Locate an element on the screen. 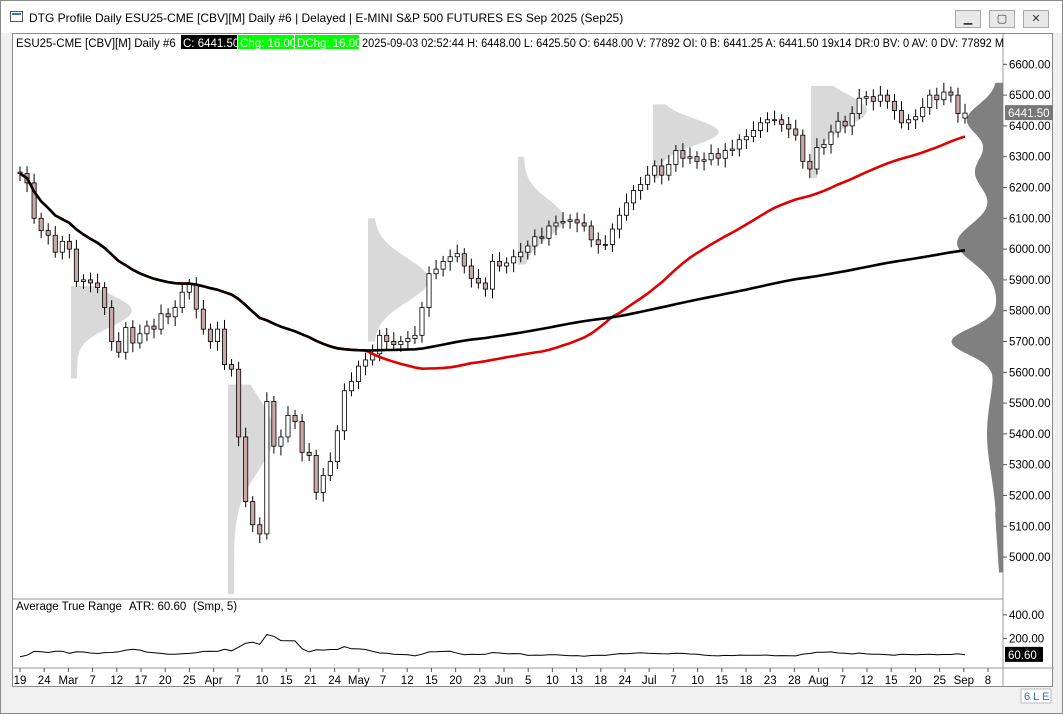  symbol-label: ESU25-CME [CBV][M] Daily #6 is located at coordinates (96, 44).